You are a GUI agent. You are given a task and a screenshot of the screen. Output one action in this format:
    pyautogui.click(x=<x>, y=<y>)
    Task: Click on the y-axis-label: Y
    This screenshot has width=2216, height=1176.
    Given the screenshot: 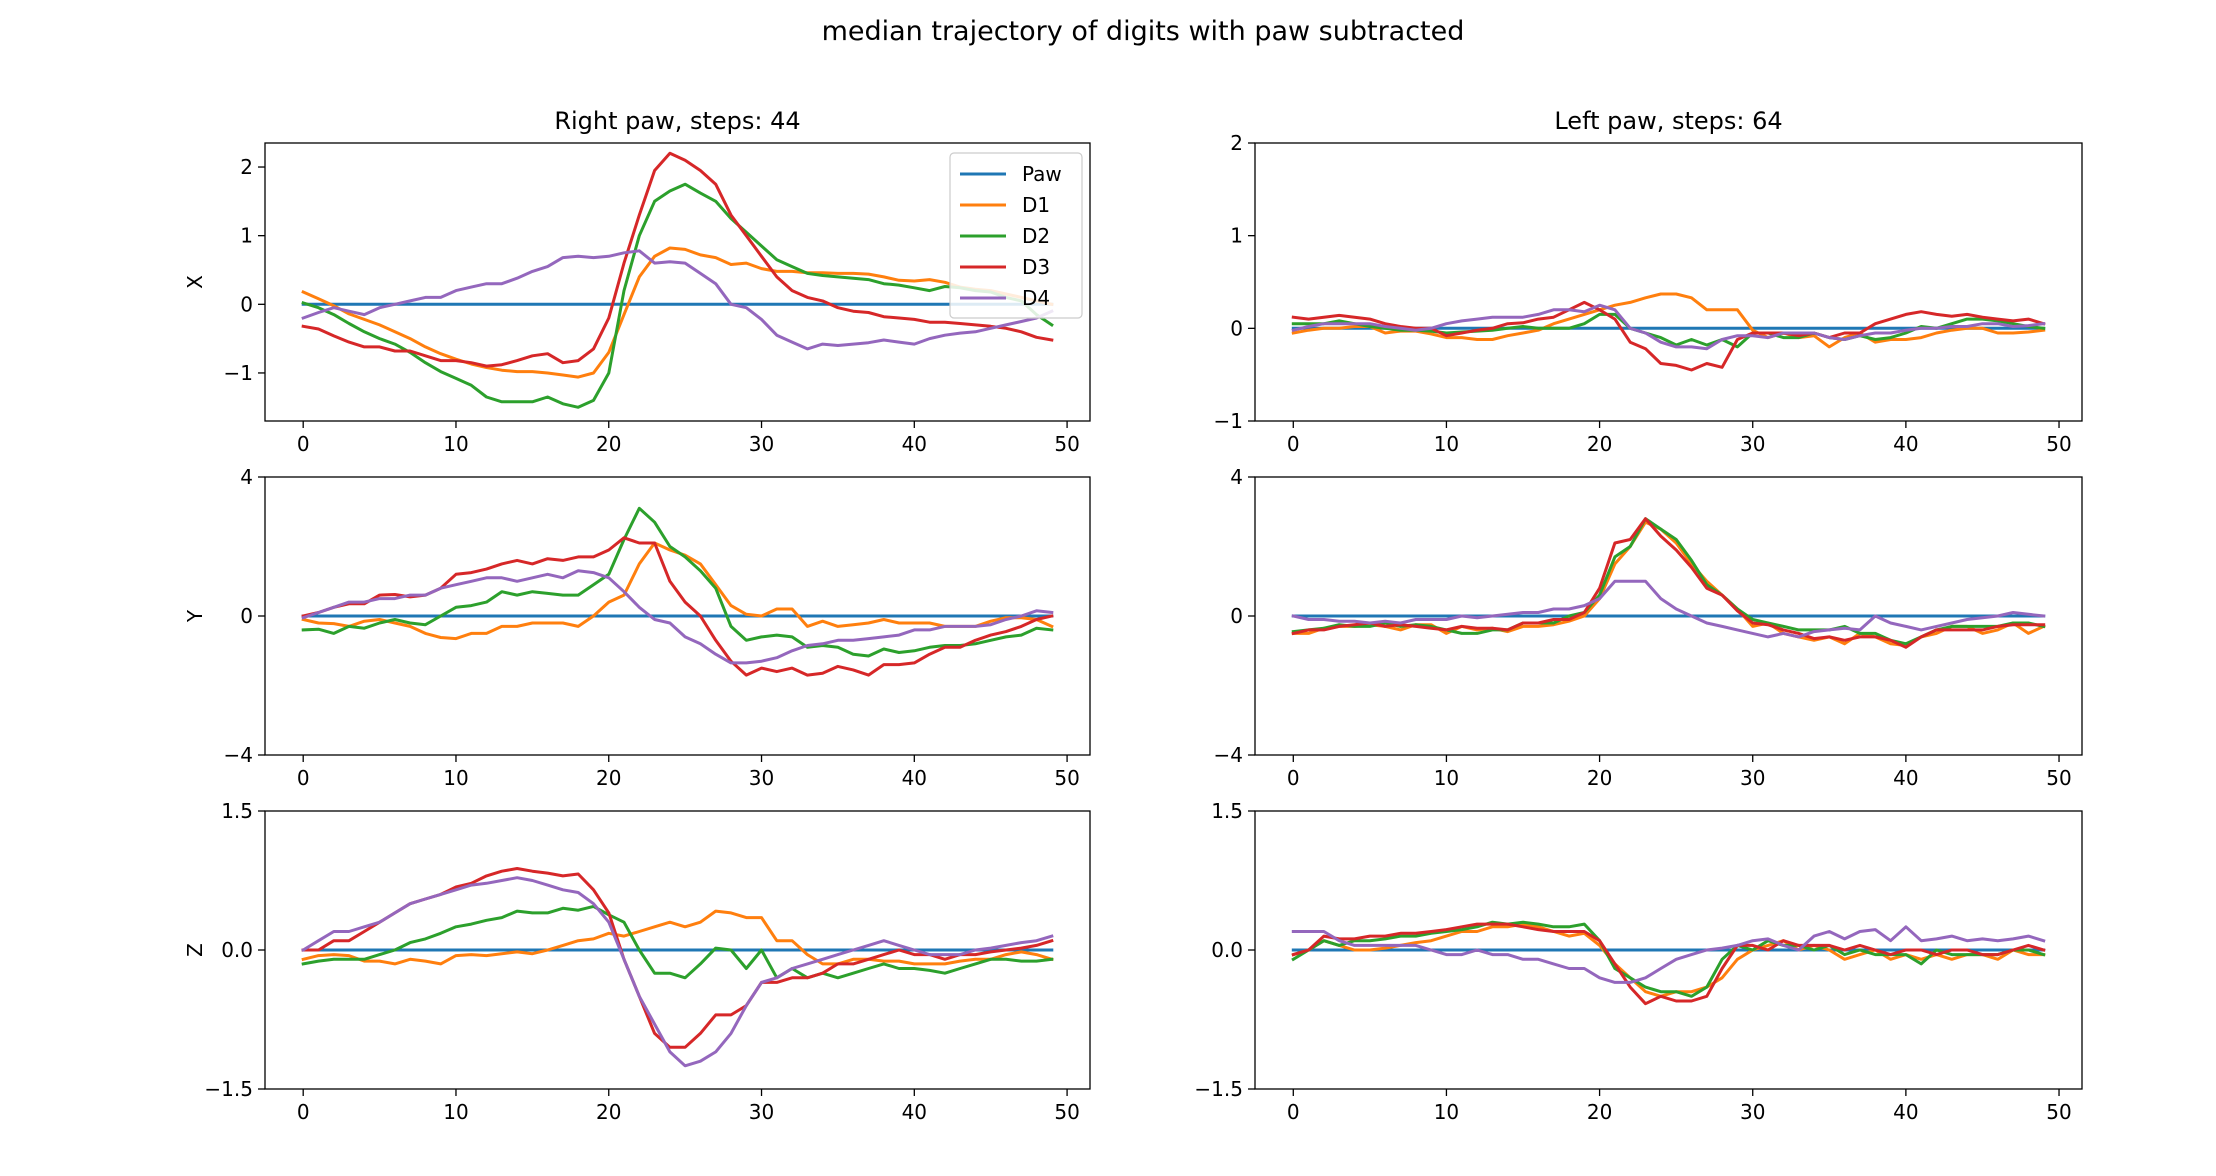 What is the action you would take?
    pyautogui.click(x=195, y=616)
    